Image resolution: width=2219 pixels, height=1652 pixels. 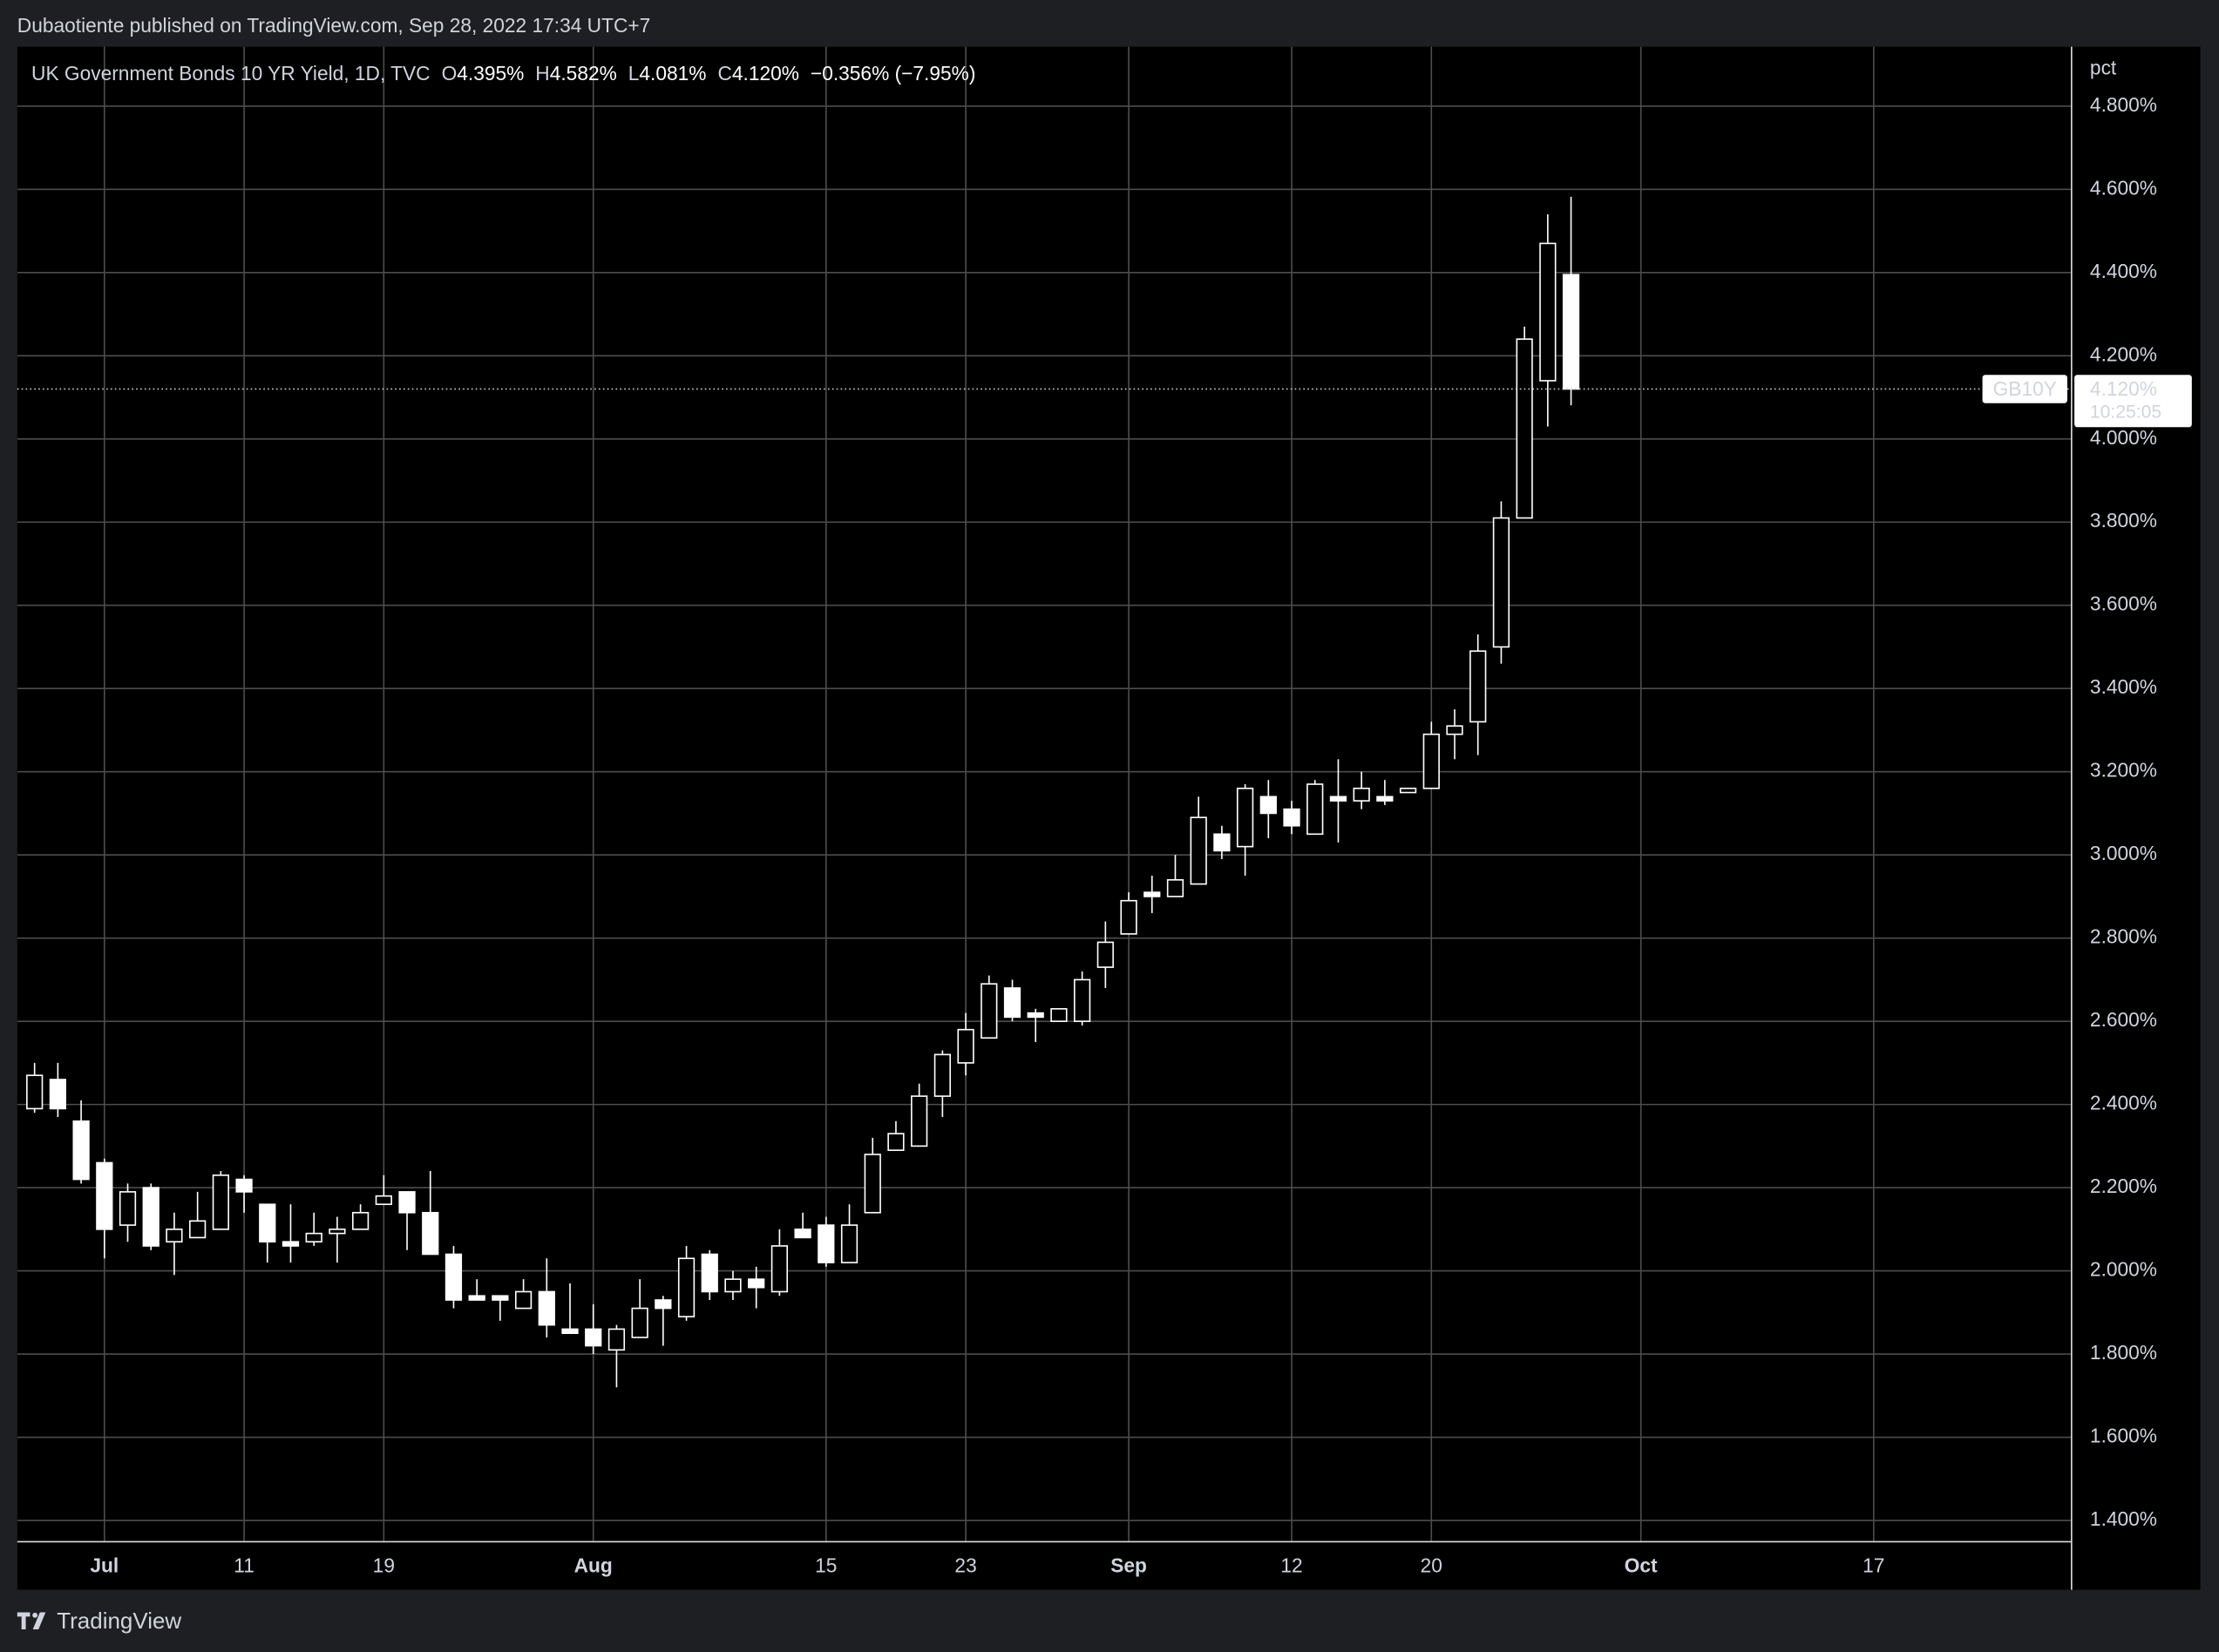 I want to click on logo-t, so click(x=24, y=1621).